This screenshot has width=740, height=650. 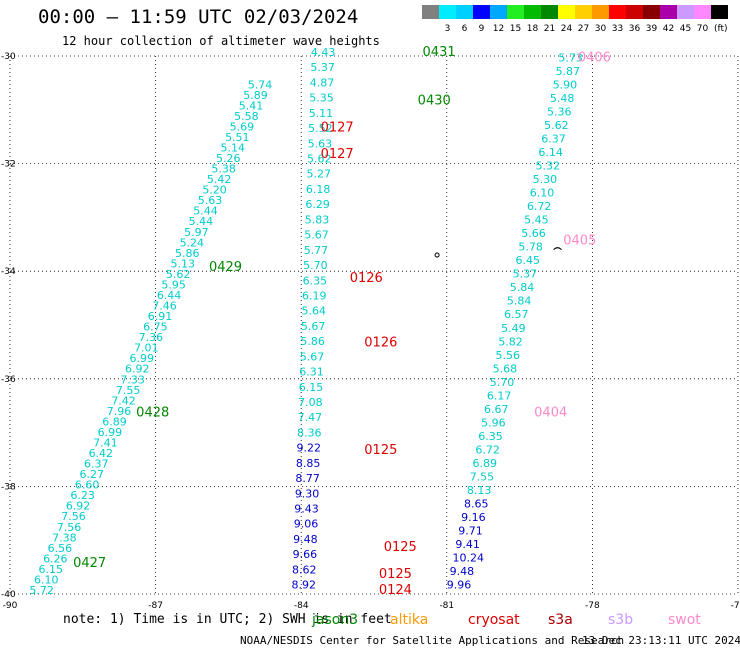 What do you see at coordinates (320, 128) in the screenshot?
I see `wave-height-reading: 5.52` at bounding box center [320, 128].